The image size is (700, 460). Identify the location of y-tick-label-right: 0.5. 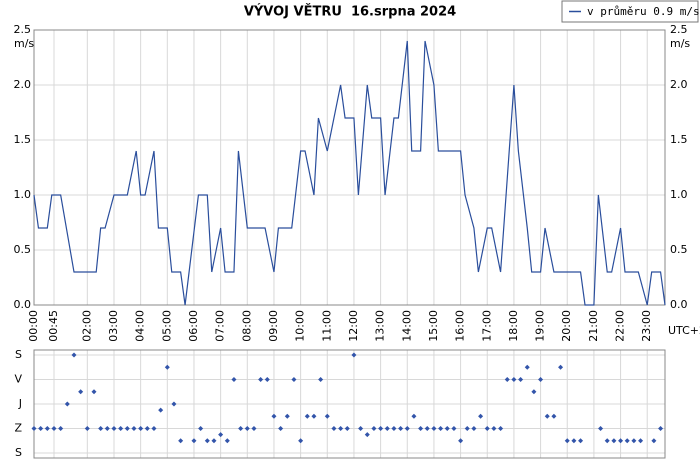
(679, 249).